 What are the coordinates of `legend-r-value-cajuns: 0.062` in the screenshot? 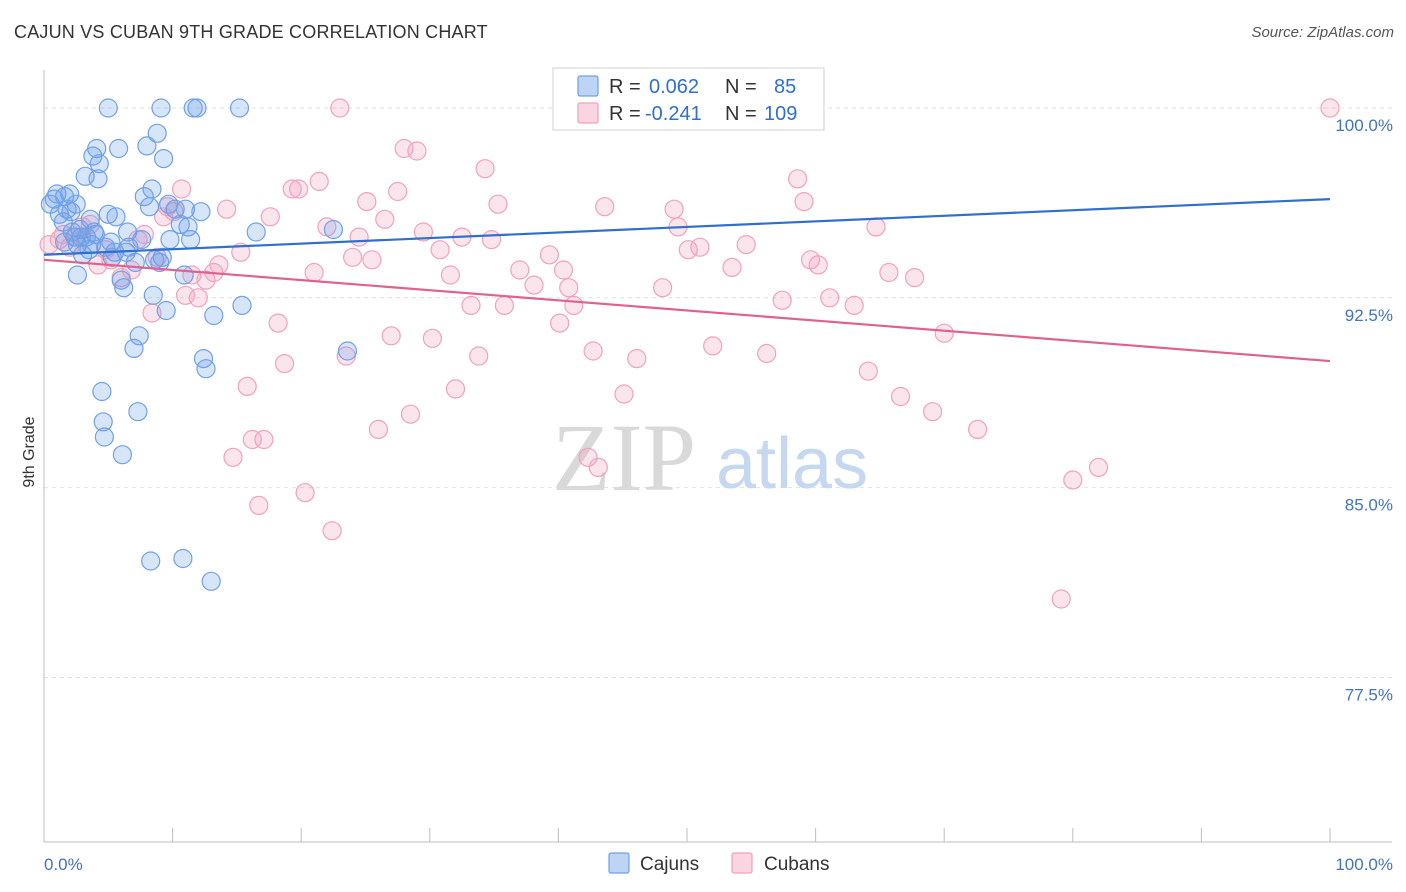 It's located at (674, 87).